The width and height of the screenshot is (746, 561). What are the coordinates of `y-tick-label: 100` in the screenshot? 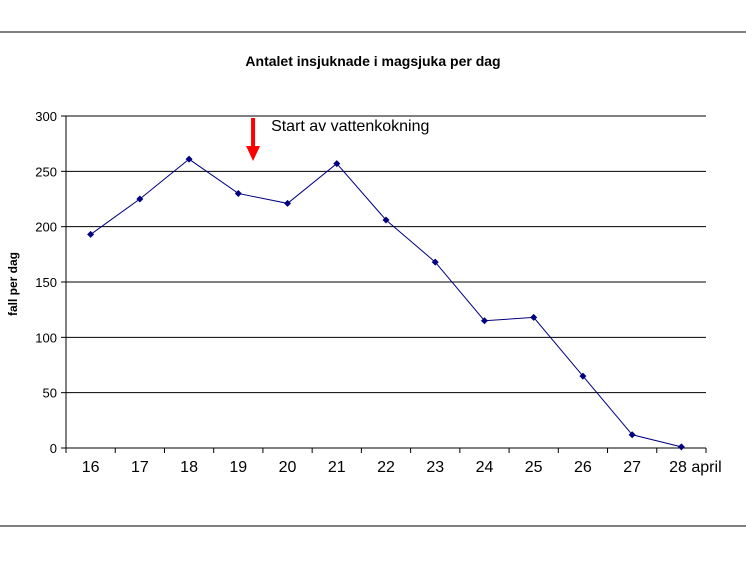 It's located at (46, 337).